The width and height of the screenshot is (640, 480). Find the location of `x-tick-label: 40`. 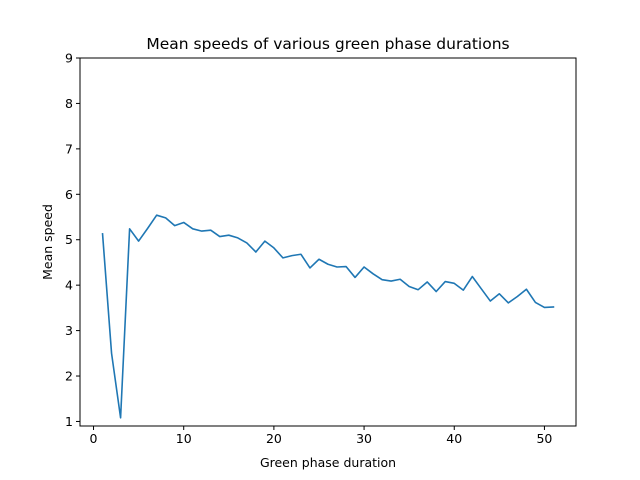

x-tick-label: 40 is located at coordinates (454, 438).